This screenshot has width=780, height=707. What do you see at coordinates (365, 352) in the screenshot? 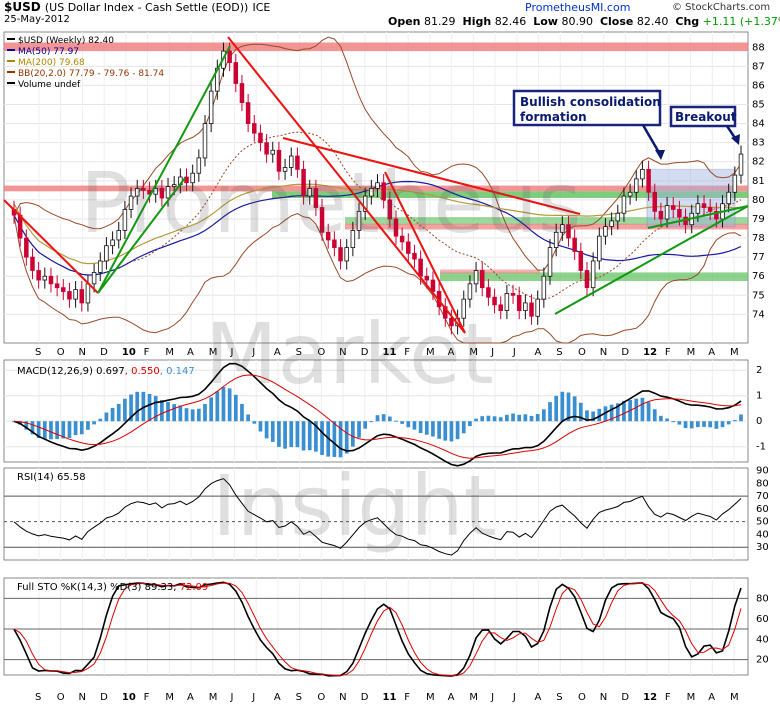
I see `x-tick-label: D` at bounding box center [365, 352].